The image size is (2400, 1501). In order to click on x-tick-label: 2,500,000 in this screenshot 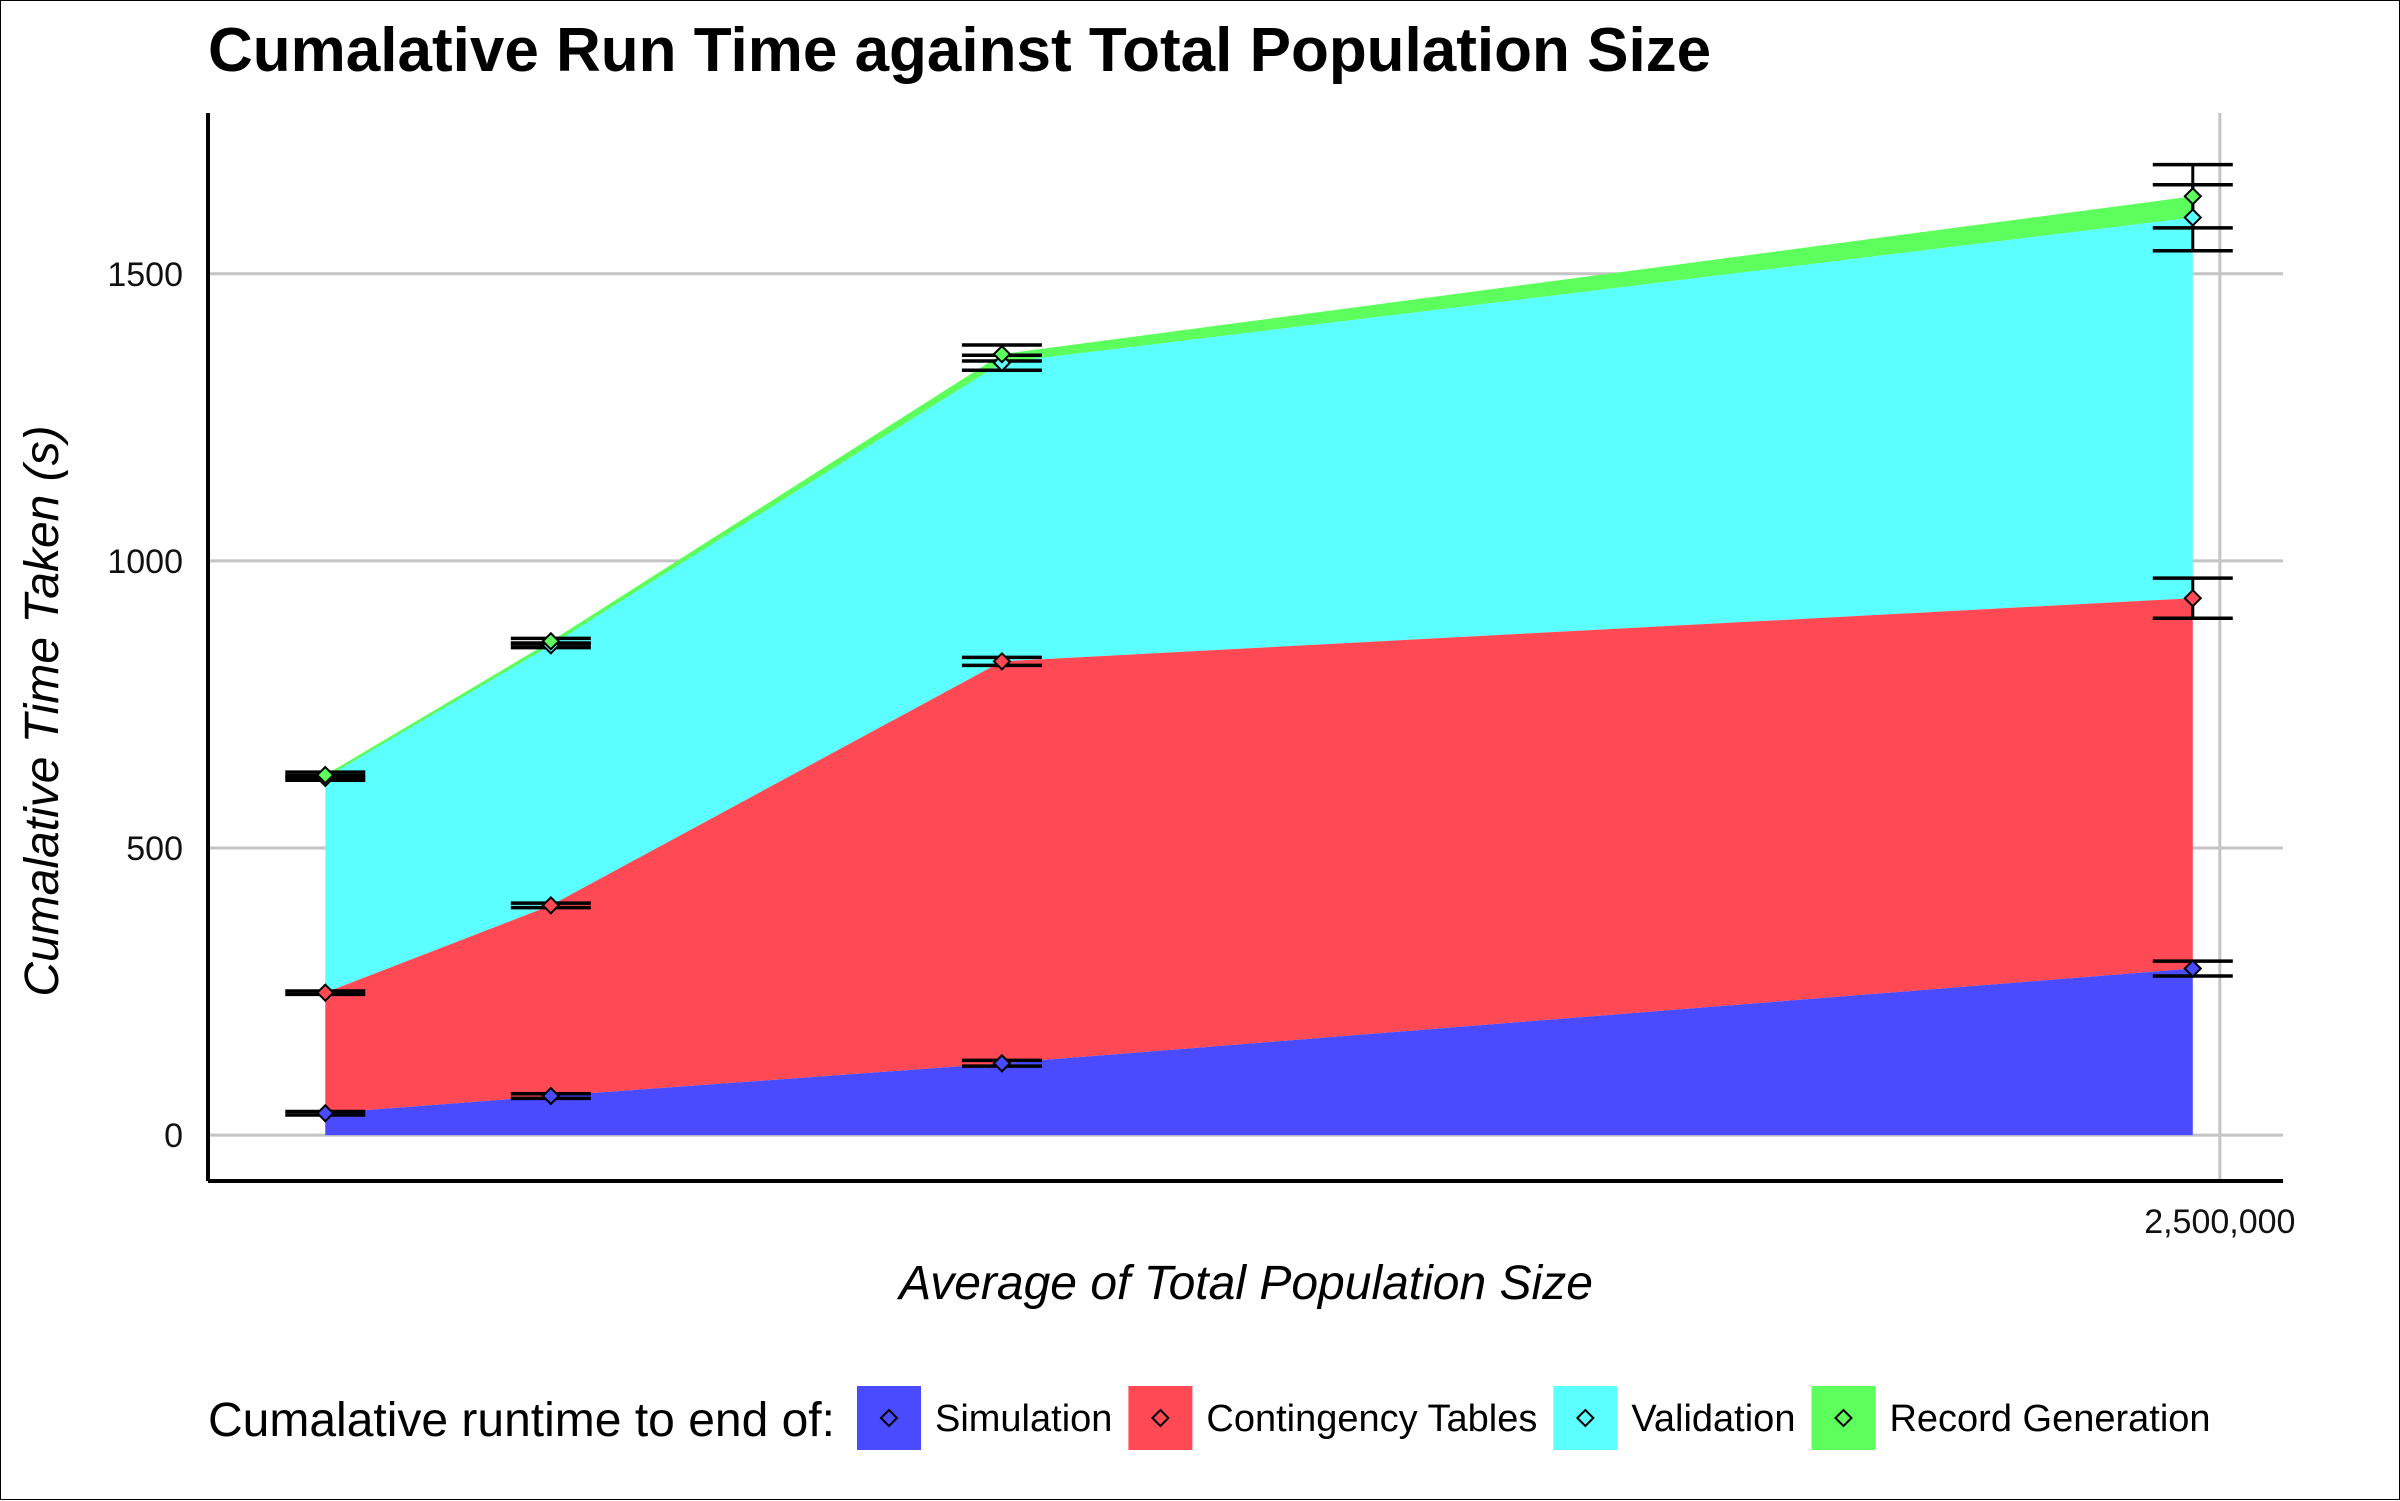, I will do `click(2219, 1222)`.